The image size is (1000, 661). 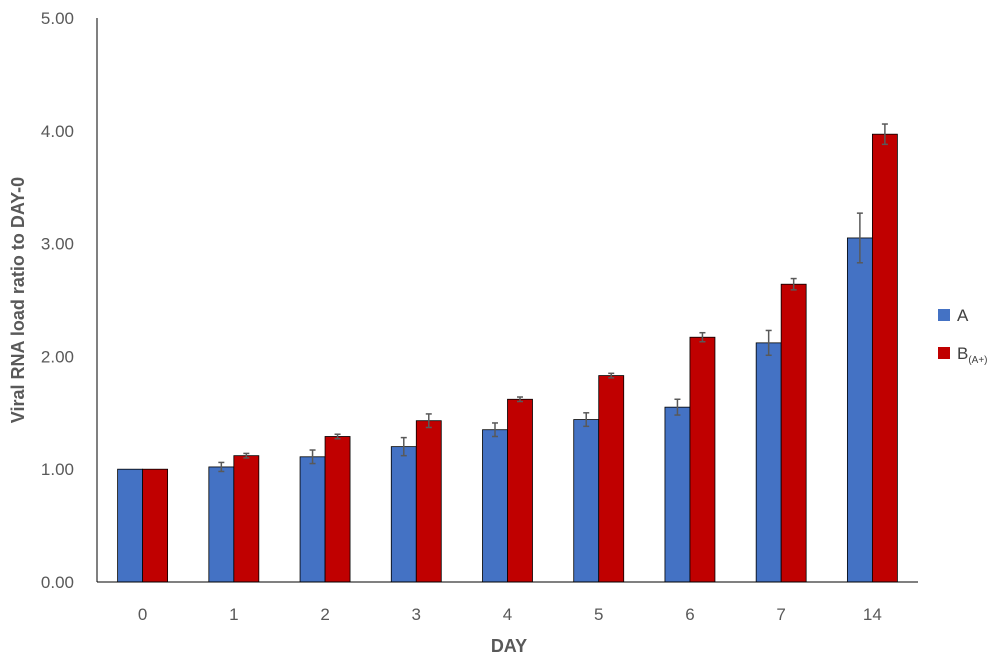 I want to click on y-tick-label: 0.00, so click(x=57, y=582).